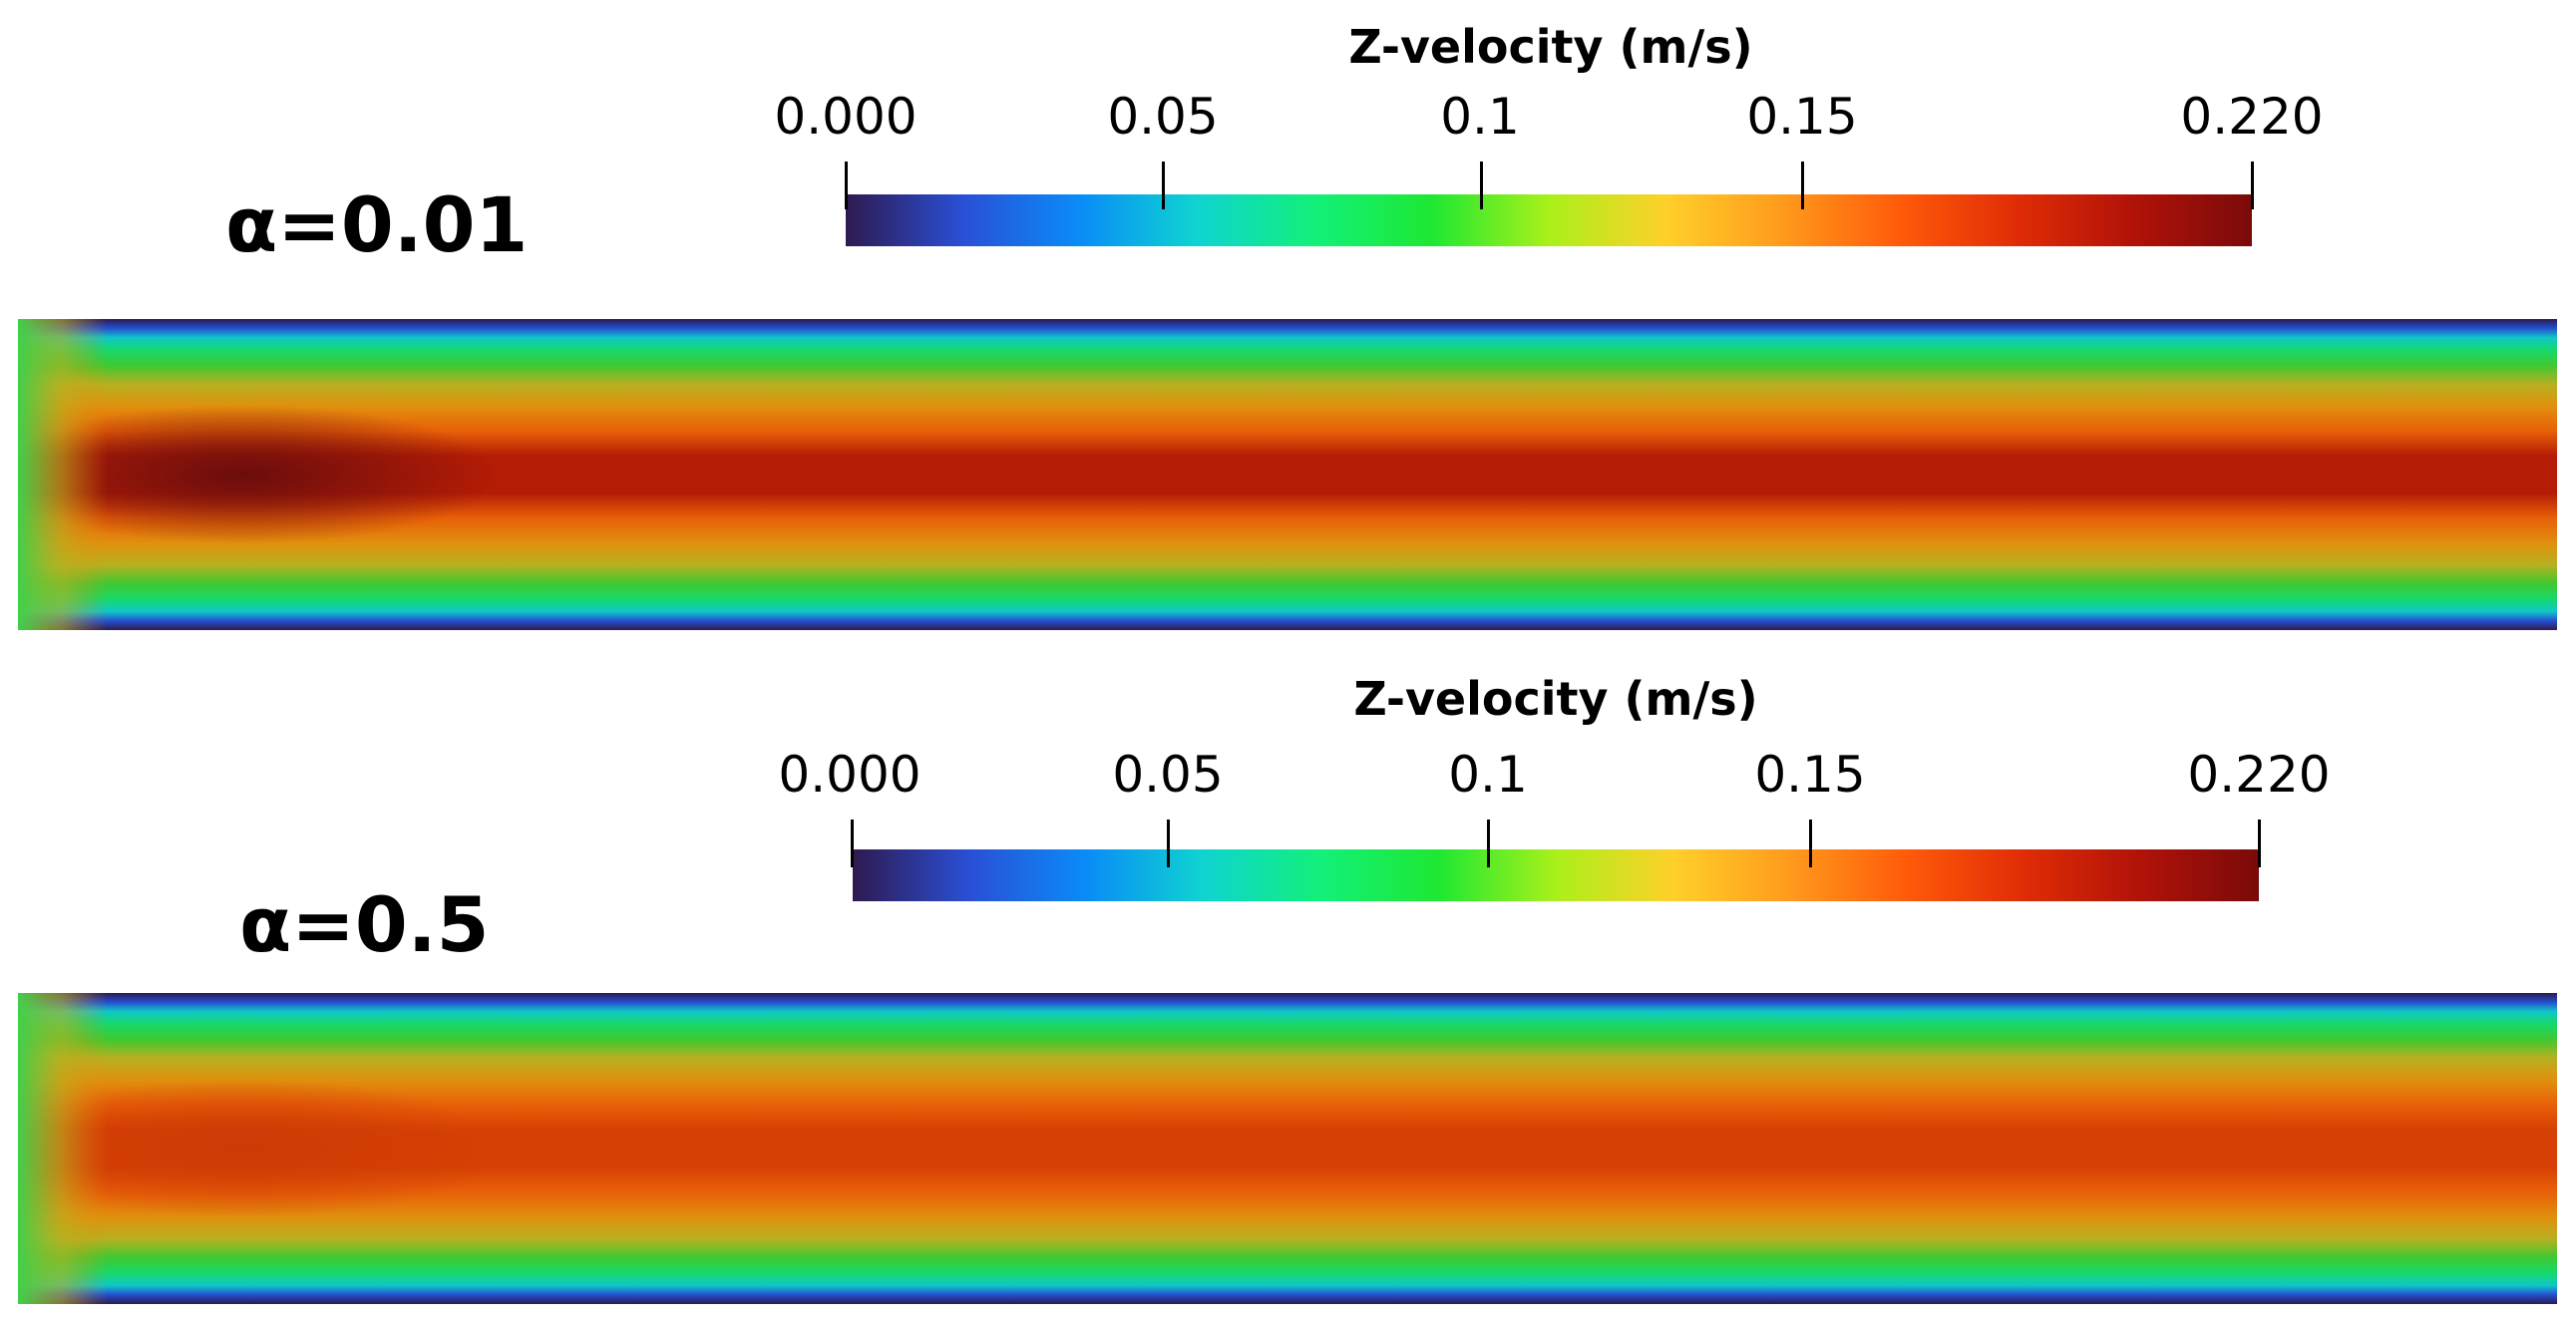 This screenshot has height=1319, width=2576. What do you see at coordinates (364, 925) in the screenshot?
I see `alpha-label: α=0.5` at bounding box center [364, 925].